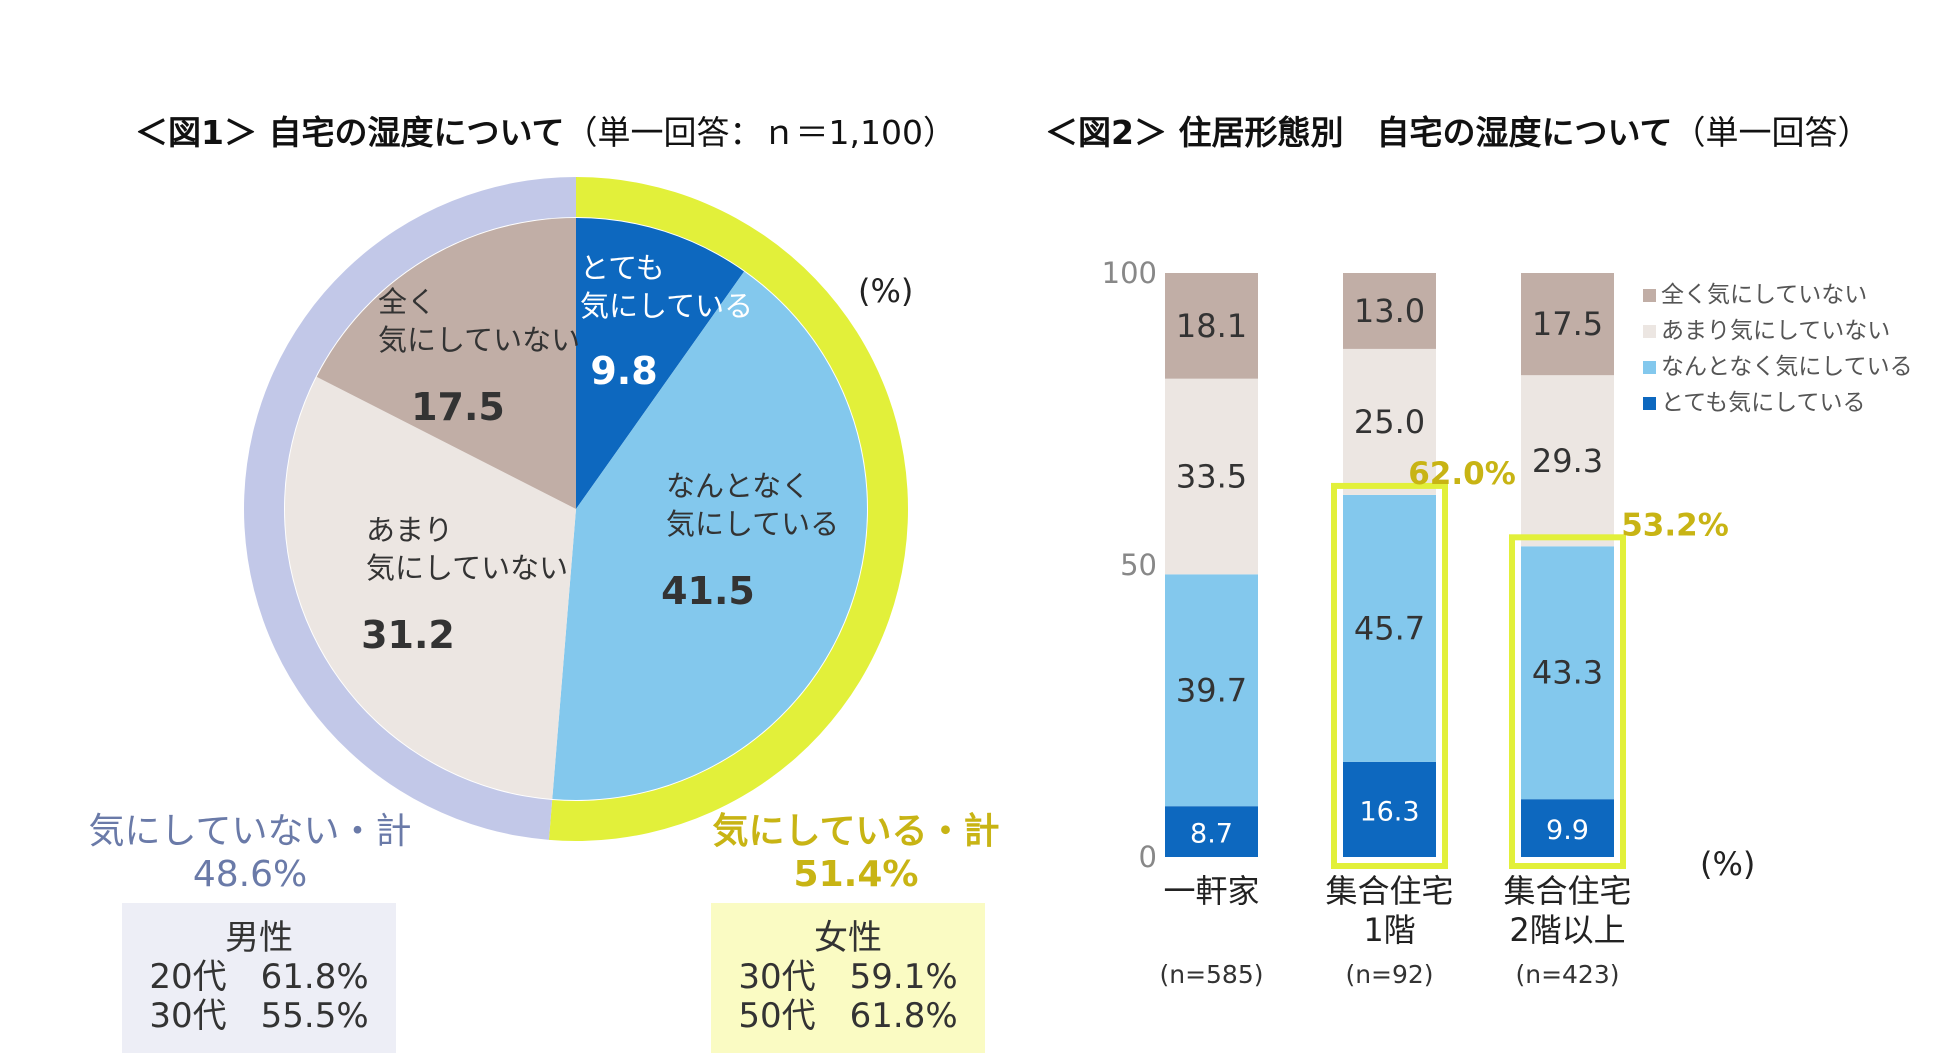 This screenshot has height=1053, width=1950. I want to click on category-n-label: (n=92), so click(1389, 974).